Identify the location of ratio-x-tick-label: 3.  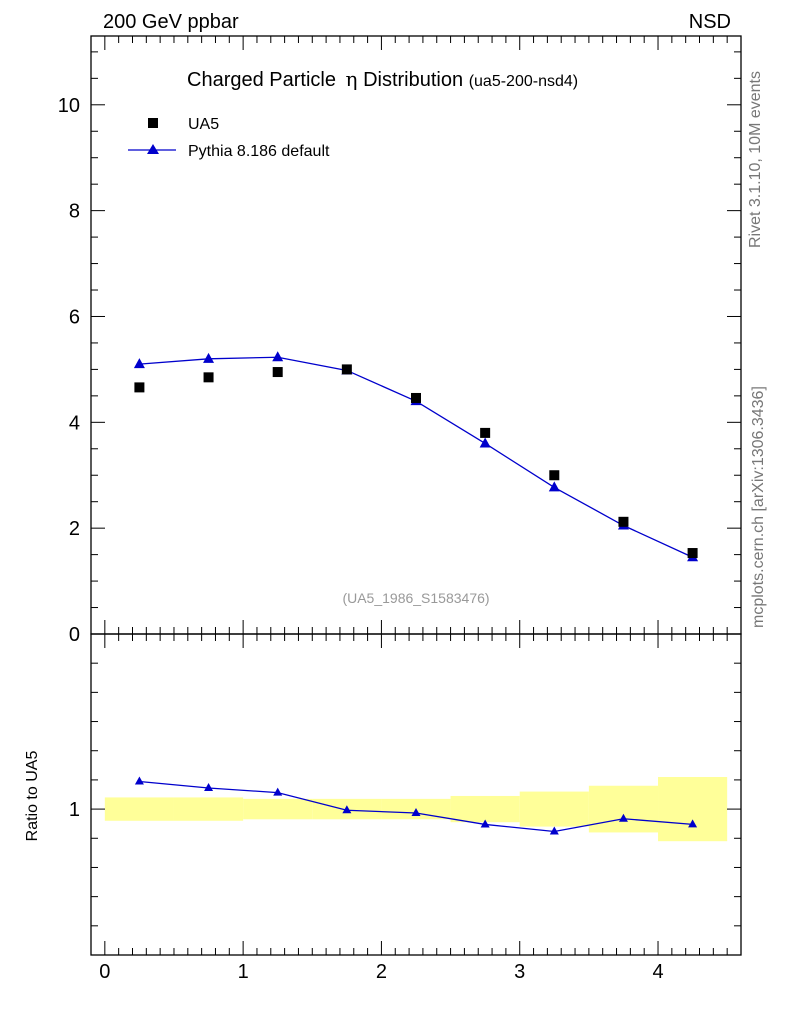
(519, 972).